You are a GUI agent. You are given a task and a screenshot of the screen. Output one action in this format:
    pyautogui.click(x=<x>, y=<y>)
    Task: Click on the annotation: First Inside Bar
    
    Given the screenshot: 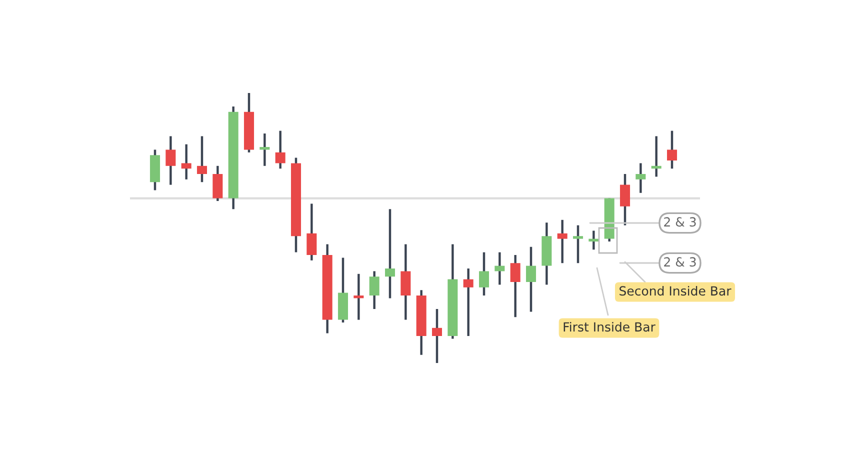 What is the action you would take?
    pyautogui.click(x=610, y=327)
    